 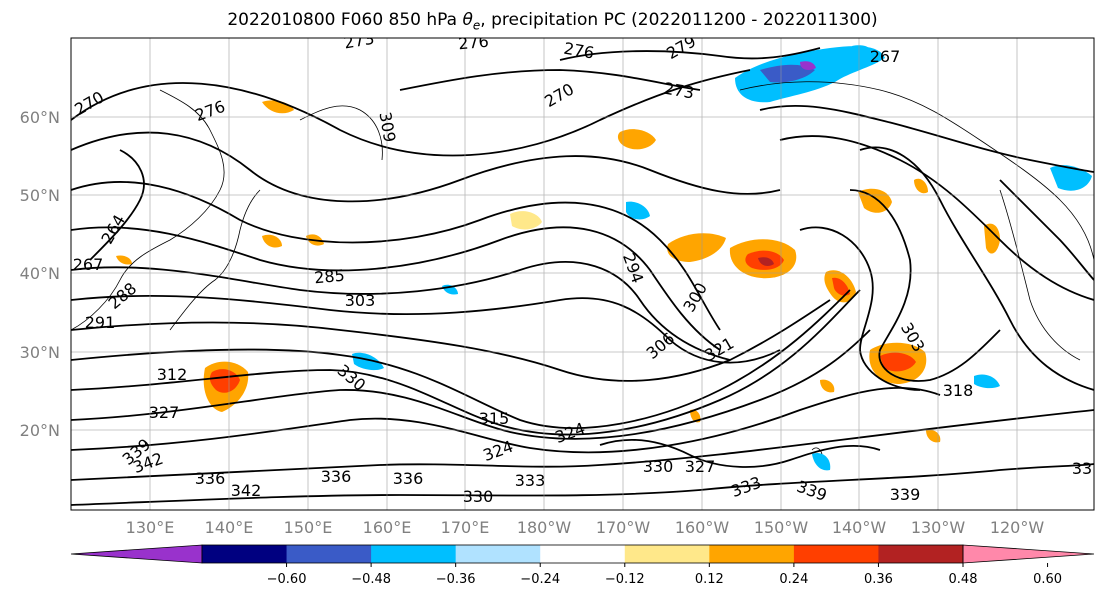 What do you see at coordinates (793, 579) in the screenshot?
I see `colorbar-tick-label: 0.24` at bounding box center [793, 579].